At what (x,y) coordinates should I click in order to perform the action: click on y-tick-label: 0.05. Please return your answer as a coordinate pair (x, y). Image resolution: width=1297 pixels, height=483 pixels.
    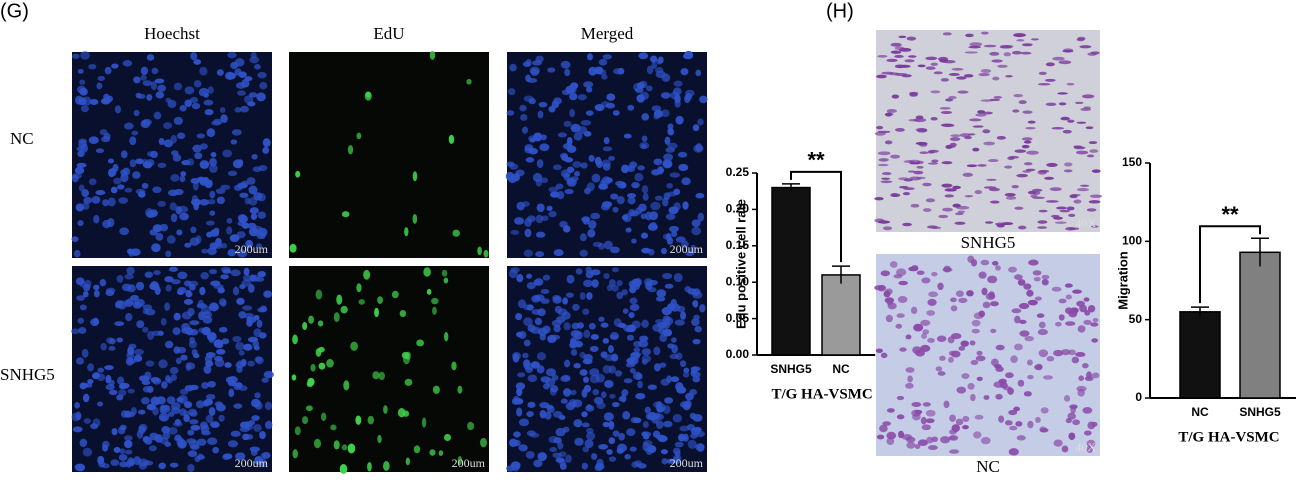
    Looking at the image, I should click on (738, 318).